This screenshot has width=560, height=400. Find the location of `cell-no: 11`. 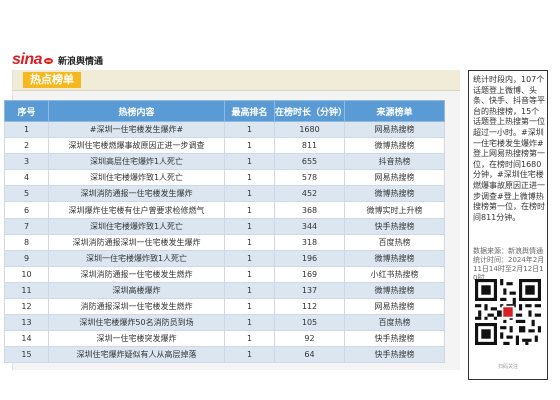

cell-no: 11 is located at coordinates (26, 290).